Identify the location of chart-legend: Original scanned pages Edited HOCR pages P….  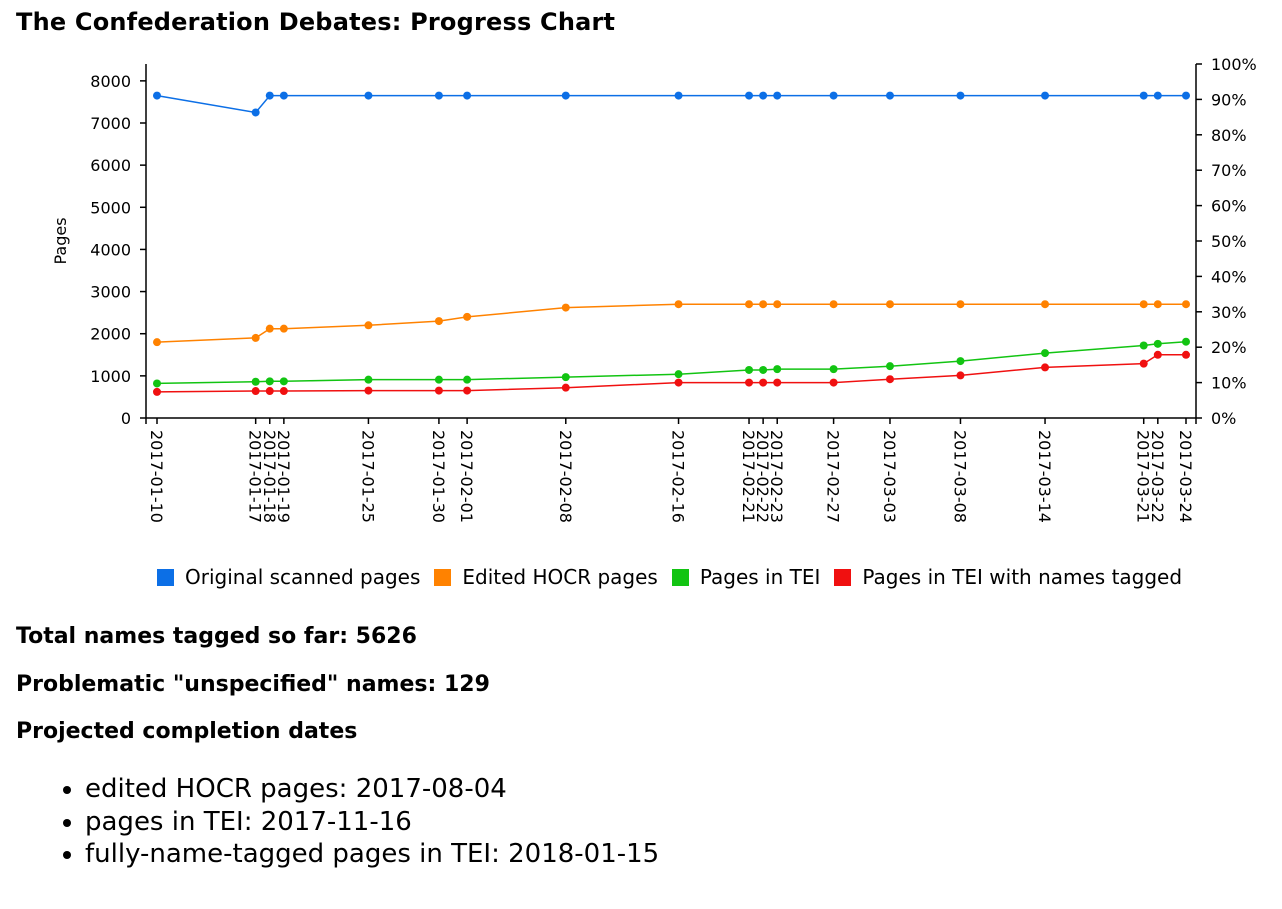
(669, 577).